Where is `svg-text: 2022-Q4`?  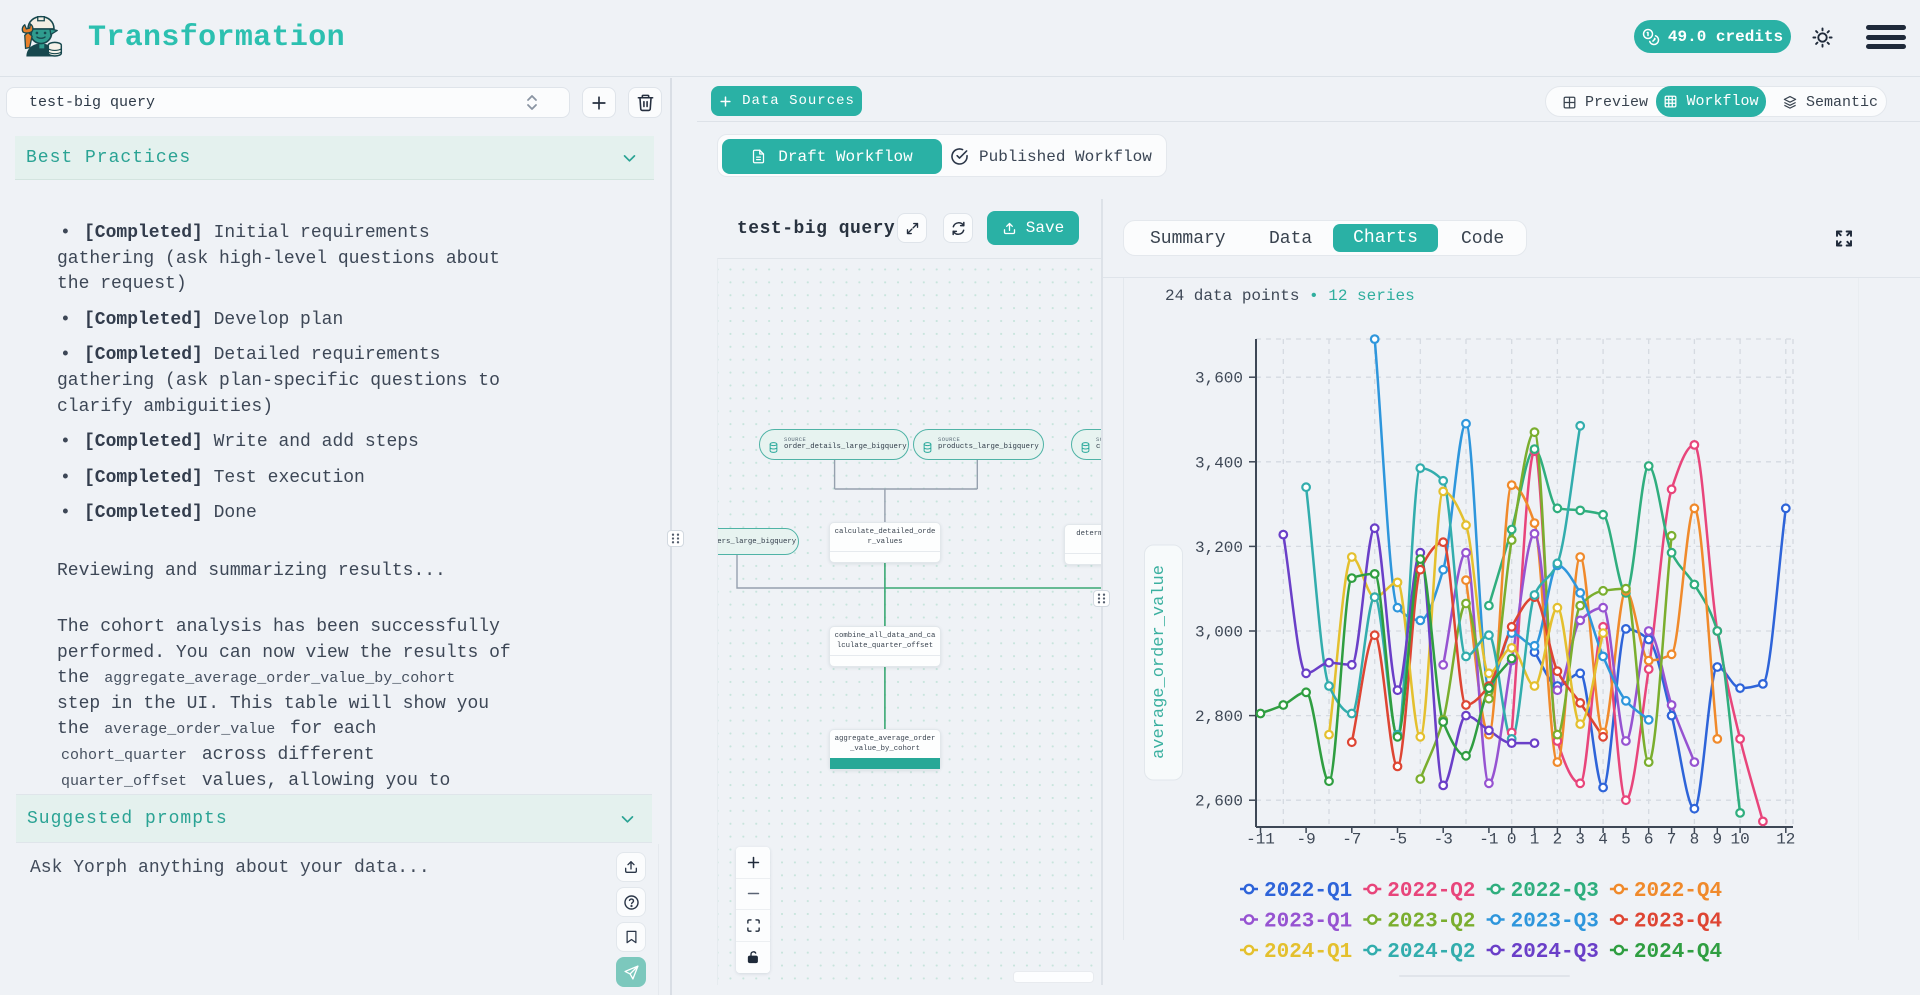 svg-text: 2022-Q4 is located at coordinates (1678, 891).